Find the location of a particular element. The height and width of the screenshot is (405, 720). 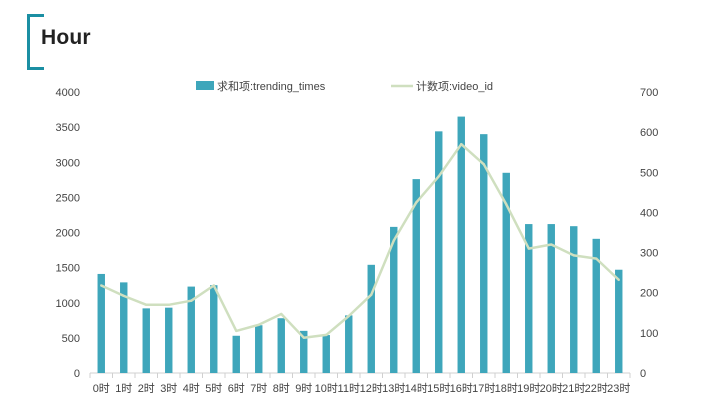

x-tick-label: 22时 is located at coordinates (596, 388).